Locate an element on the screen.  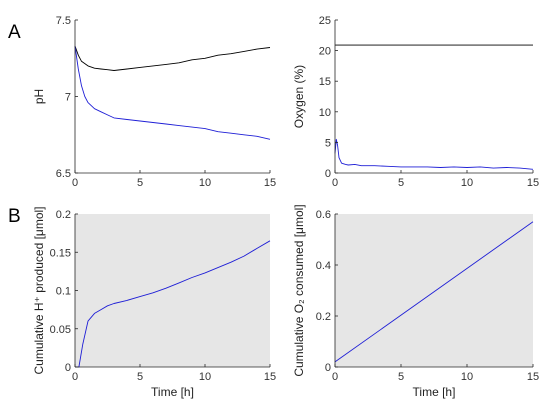
y-tick-label: 7.5 is located at coordinates (63, 21).